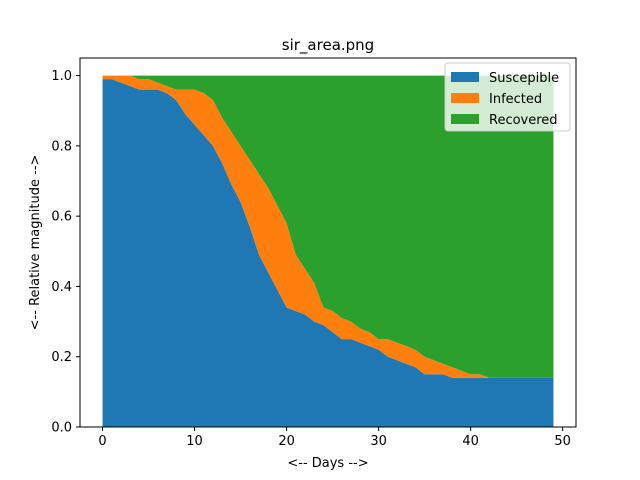  Describe the element at coordinates (61, 428) in the screenshot. I see `y-tick-label: 0.0` at that location.